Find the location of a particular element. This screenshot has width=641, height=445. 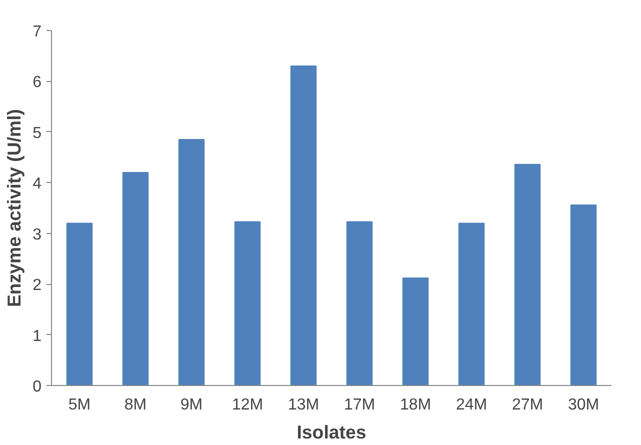

x-tick-label: 5M is located at coordinates (79, 405).